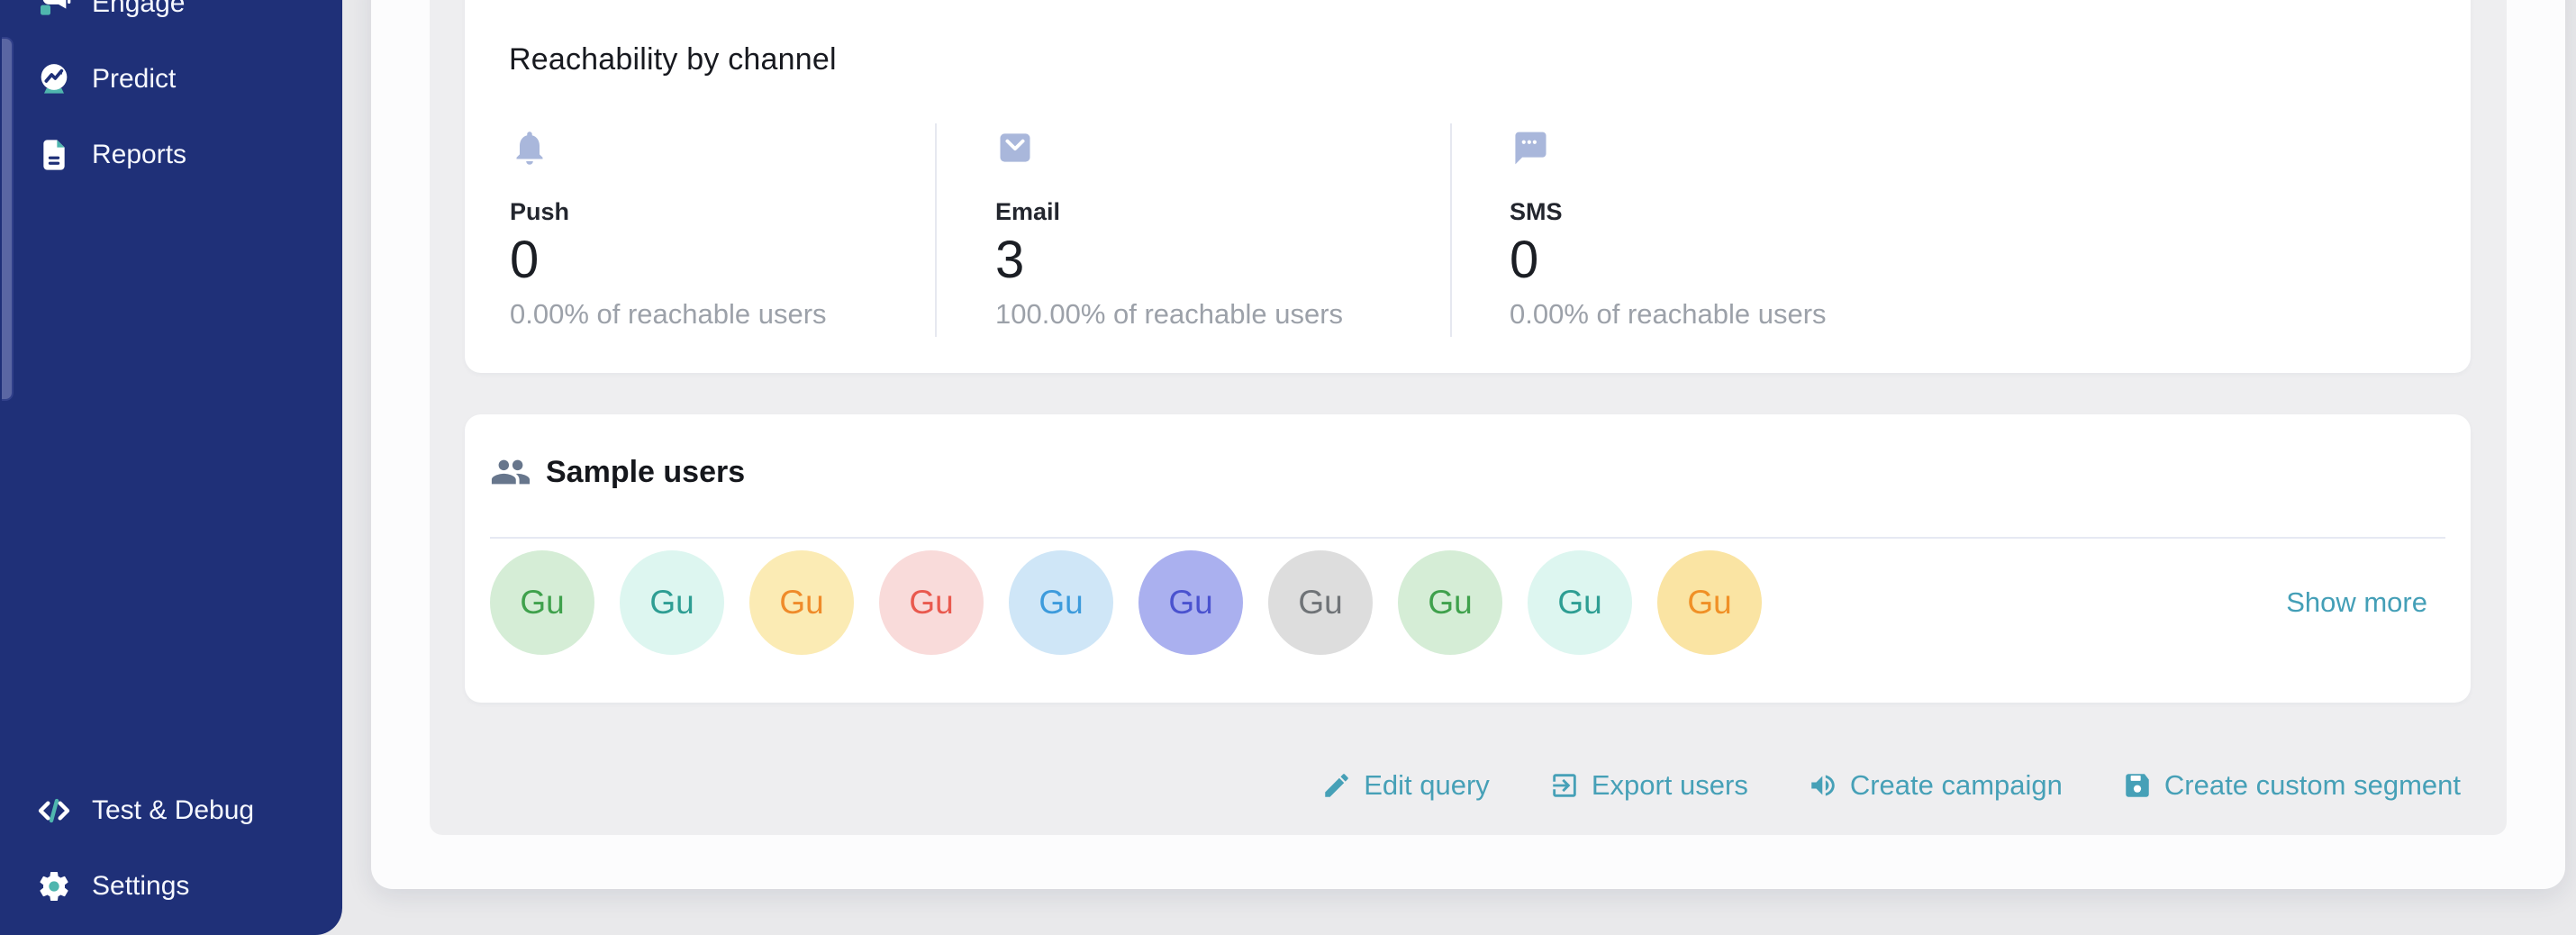  Describe the element at coordinates (540, 211) in the screenshot. I see `channel-name: Push` at that location.